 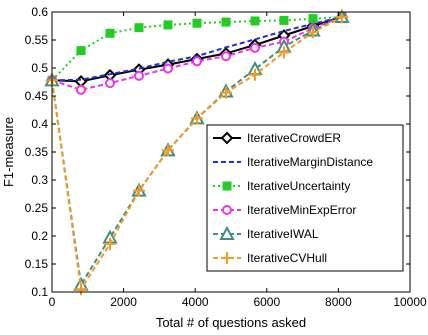 I want to click on y-tick-label: 0.45, so click(x=37, y=96).